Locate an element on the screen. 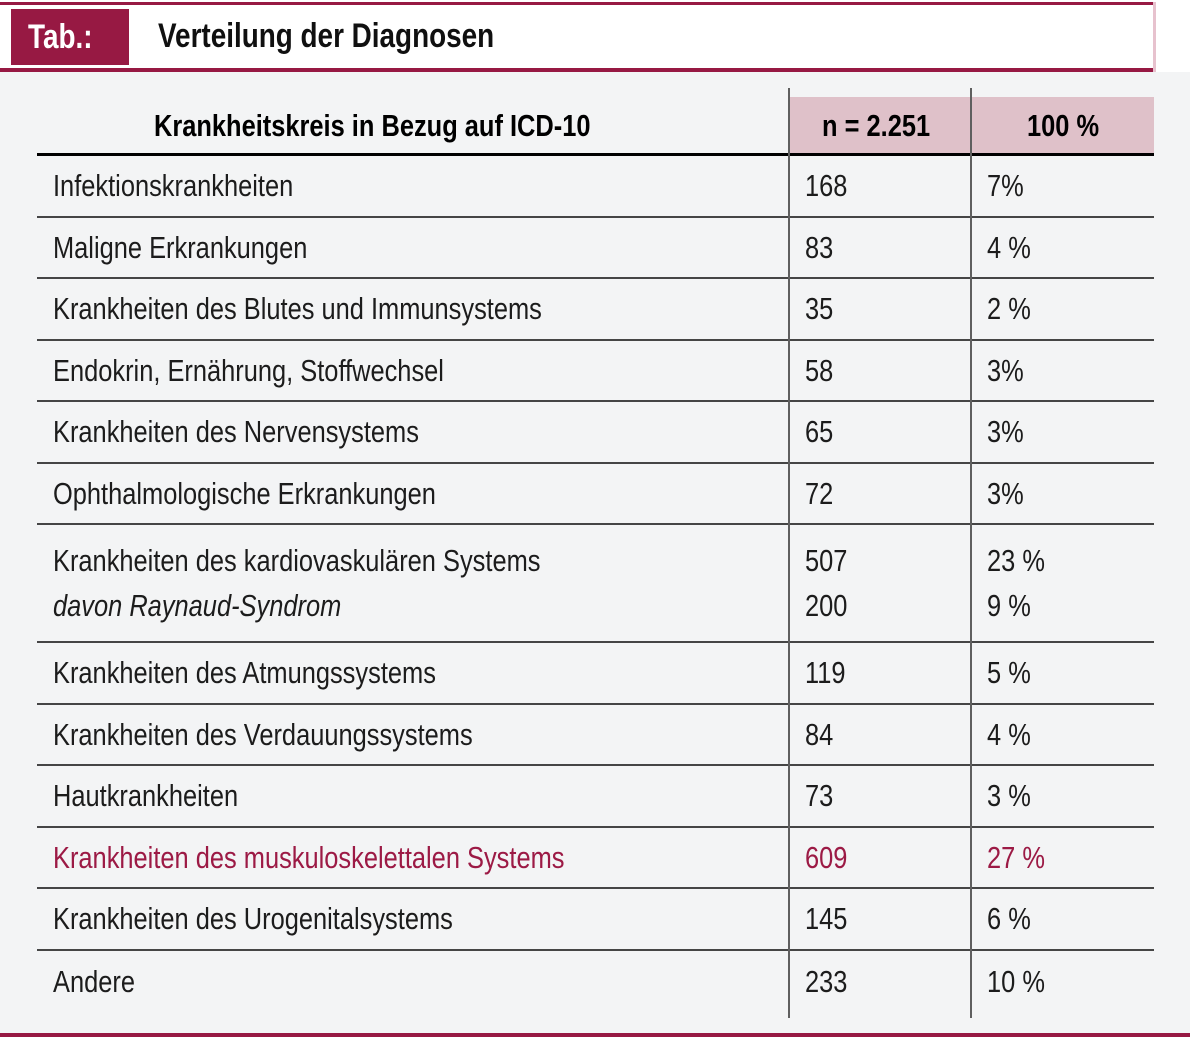 Image resolution: width=1190 pixels, height=1053 pixels. cell-count: 119 is located at coordinates (825, 673).